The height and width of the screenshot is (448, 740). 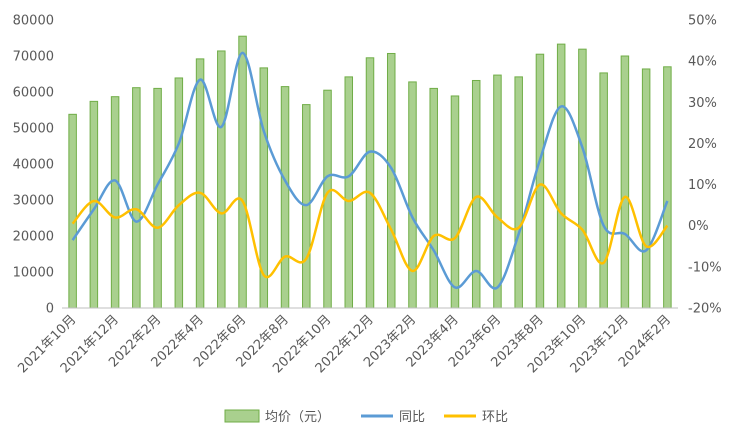 I want to click on bar-2022年8月, so click(x=285, y=197).